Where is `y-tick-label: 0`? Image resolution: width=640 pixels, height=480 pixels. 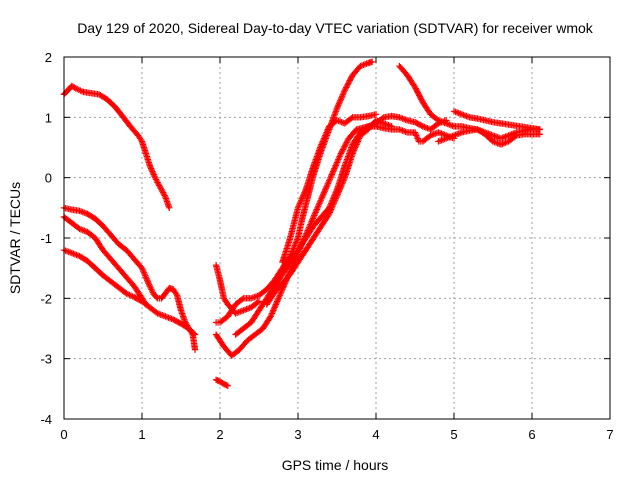
y-tick-label: 0 is located at coordinates (48, 178).